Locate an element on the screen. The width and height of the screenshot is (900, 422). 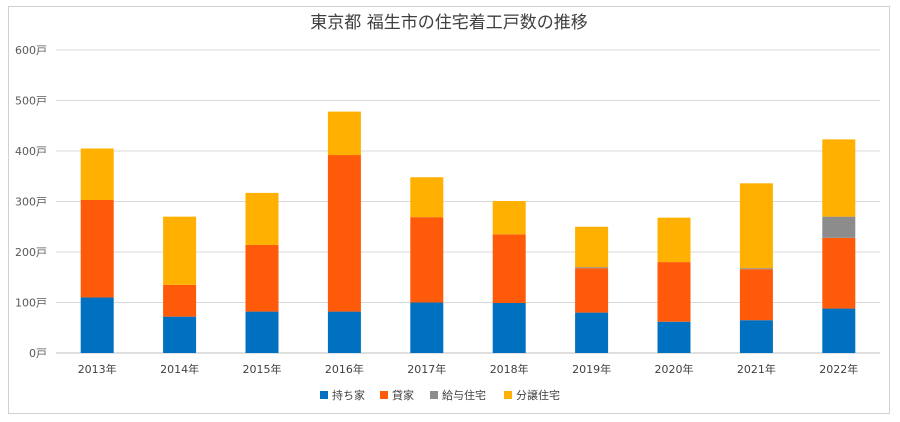
y-tick-label: 200戸 is located at coordinates (31, 252).